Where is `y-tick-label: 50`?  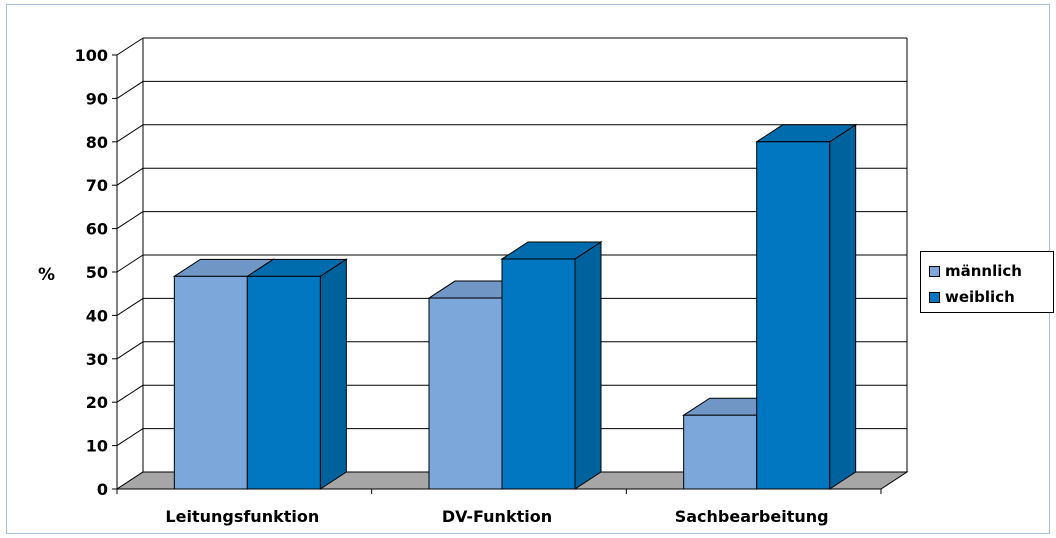
y-tick-label: 50 is located at coordinates (97, 272).